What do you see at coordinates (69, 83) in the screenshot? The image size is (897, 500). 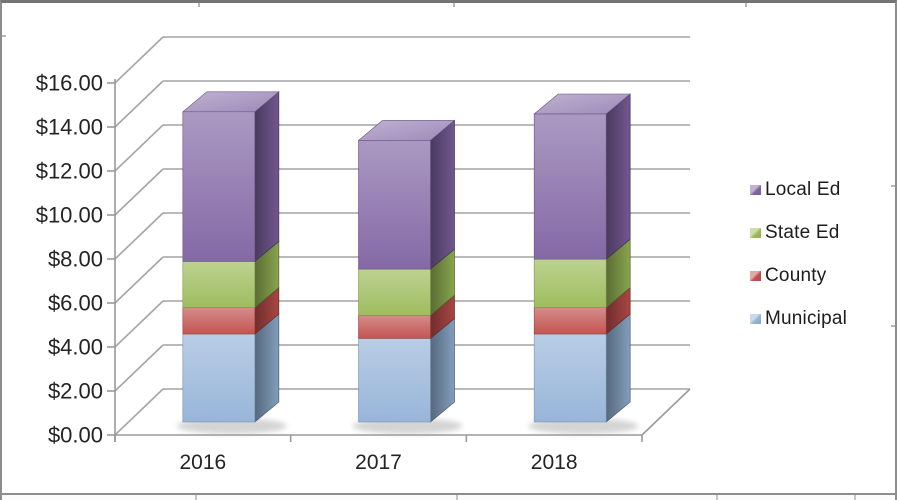 I see `y-axis-tick-label: $16.00` at bounding box center [69, 83].